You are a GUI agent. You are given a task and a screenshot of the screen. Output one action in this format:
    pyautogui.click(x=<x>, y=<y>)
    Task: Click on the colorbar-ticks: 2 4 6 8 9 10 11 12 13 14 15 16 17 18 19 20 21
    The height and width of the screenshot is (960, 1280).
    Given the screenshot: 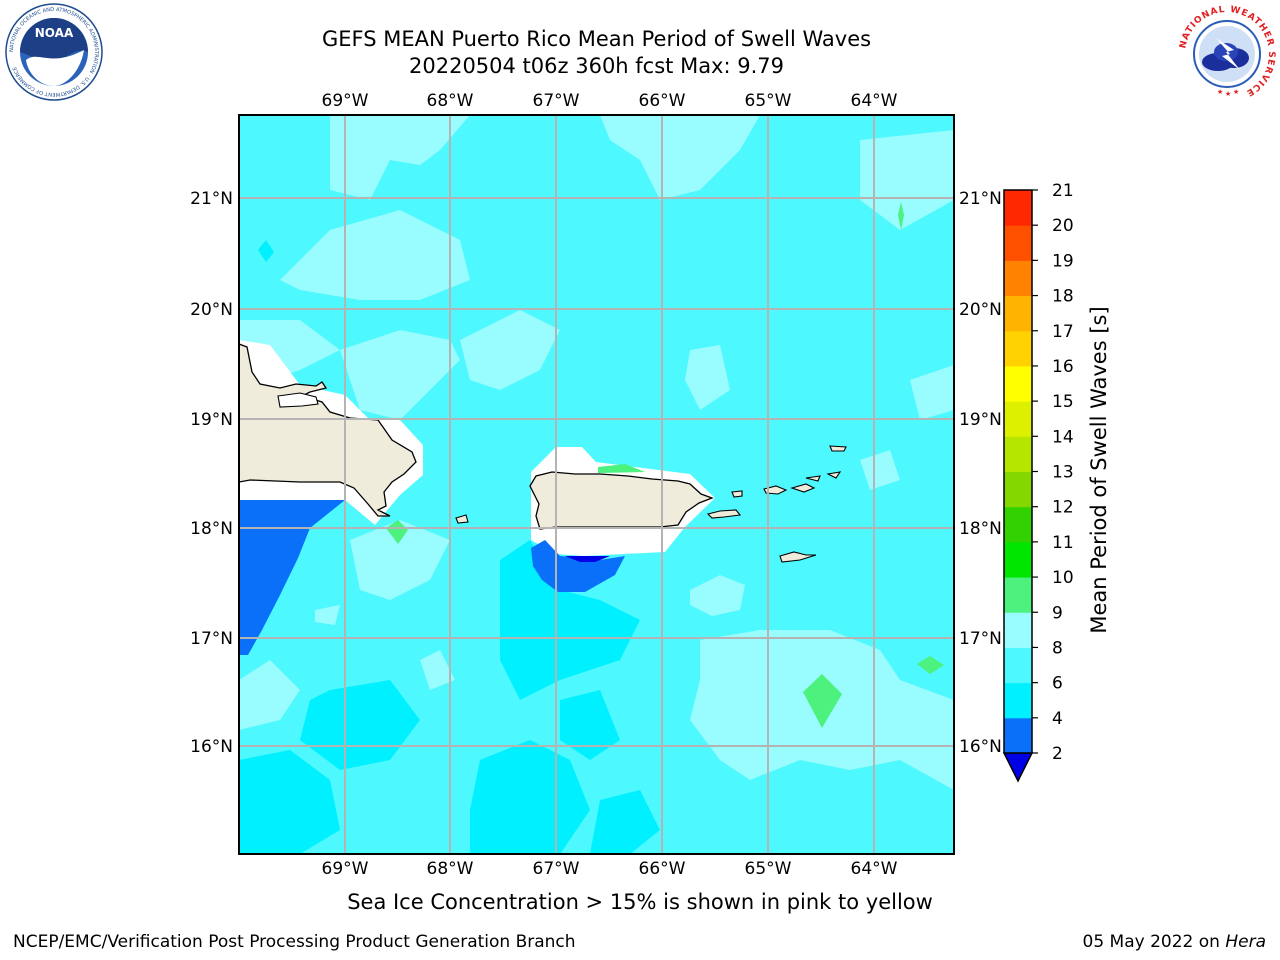 What is the action you would take?
    pyautogui.click(x=1053, y=472)
    